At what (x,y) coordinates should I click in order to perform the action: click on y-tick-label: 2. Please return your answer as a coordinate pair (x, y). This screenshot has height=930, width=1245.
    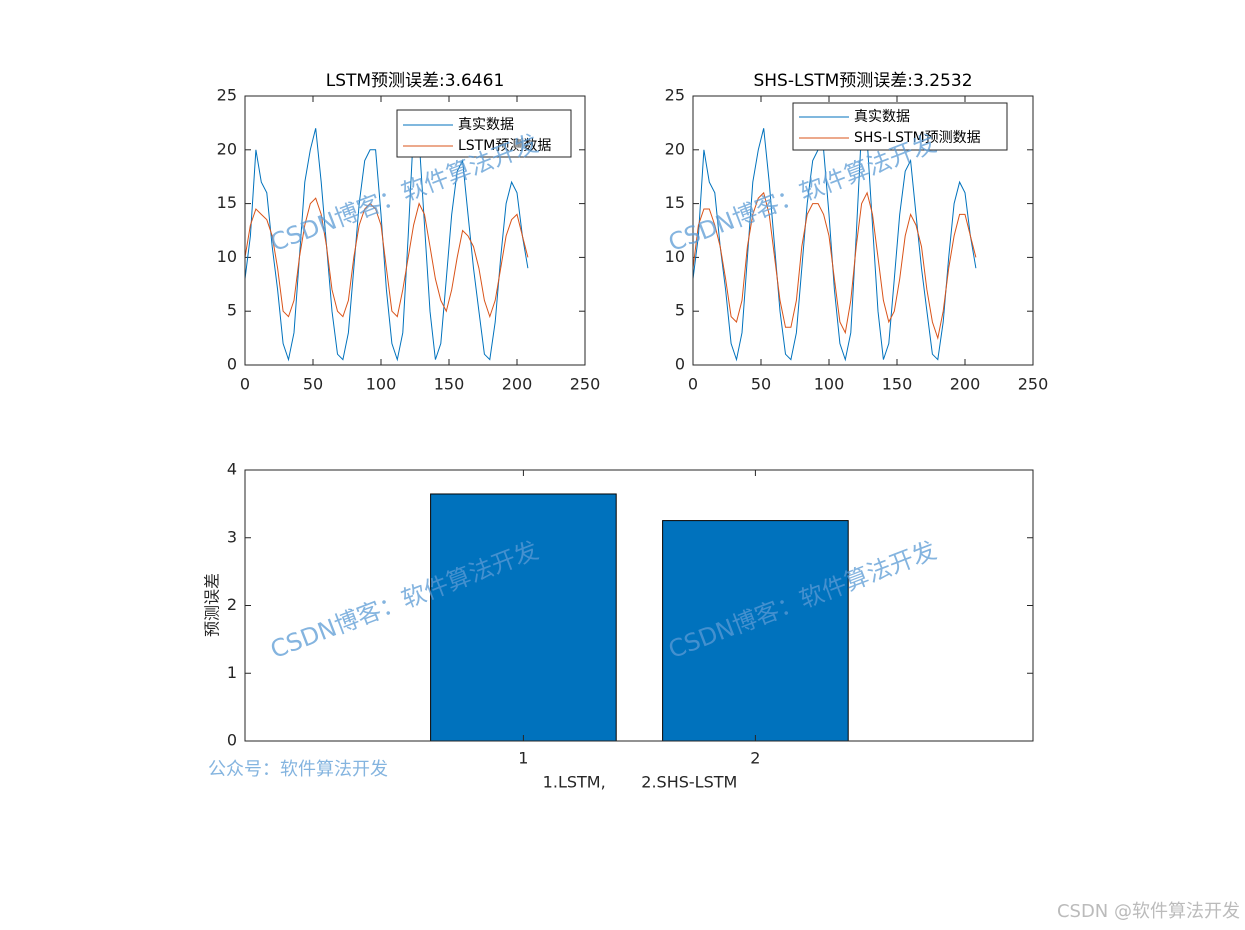
    Looking at the image, I should click on (232, 604).